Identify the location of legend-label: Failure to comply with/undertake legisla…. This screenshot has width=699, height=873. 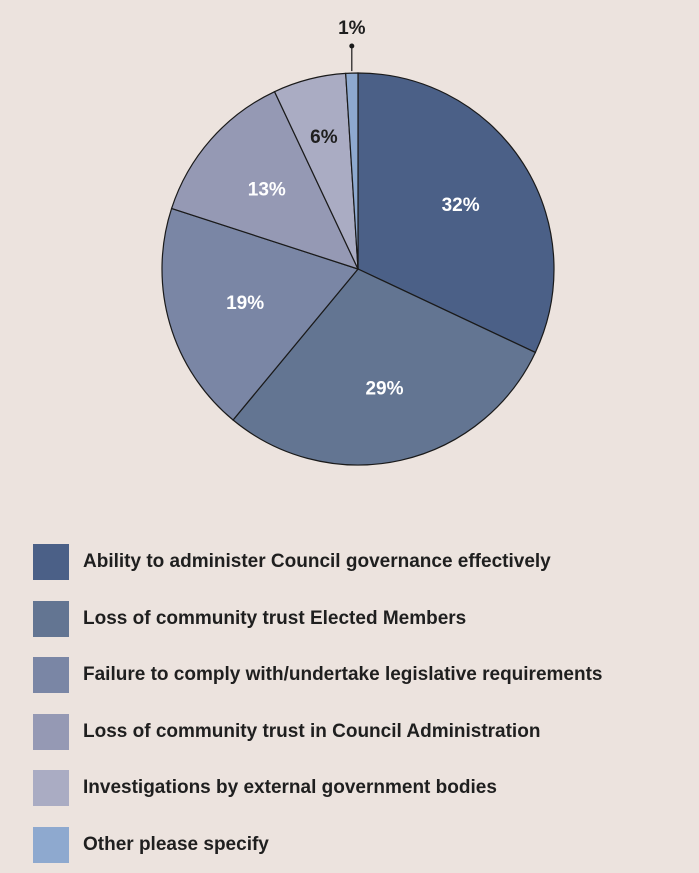
(343, 674).